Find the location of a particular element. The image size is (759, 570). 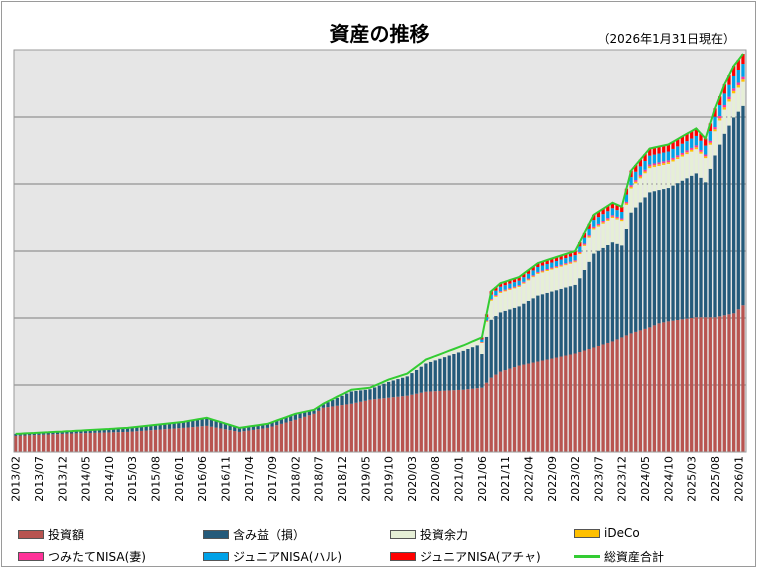

x-tick-label: 2021/01 is located at coordinates (459, 479).